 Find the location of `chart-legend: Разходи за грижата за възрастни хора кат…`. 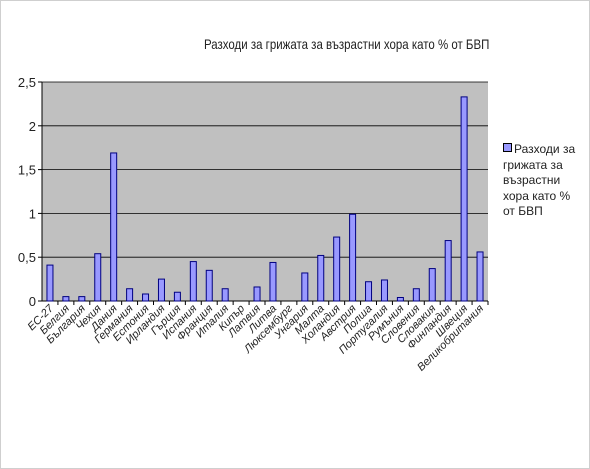

chart-legend: Разходи за грижата за възрастни хора кат… is located at coordinates (543, 181).